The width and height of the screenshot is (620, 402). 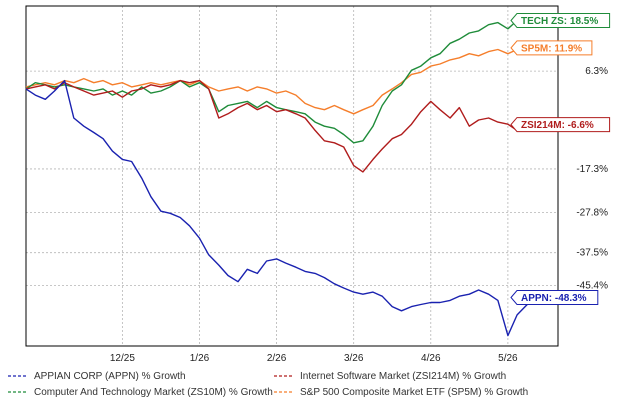 I want to click on y-tick-label: -17.3%, so click(x=592, y=169).